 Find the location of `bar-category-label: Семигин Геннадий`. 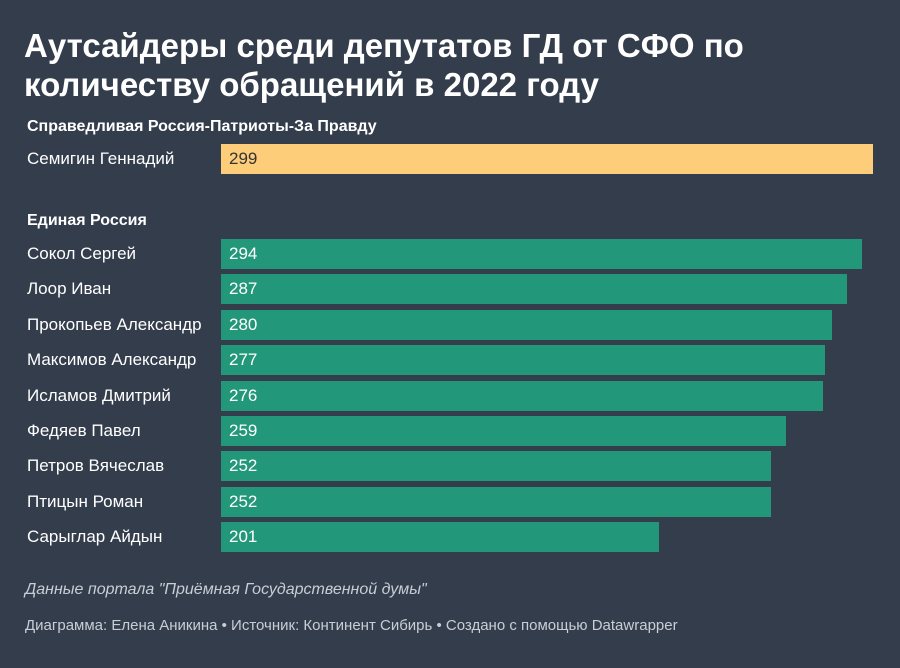

bar-category-label: Семигин Геннадий is located at coordinates (101, 158).